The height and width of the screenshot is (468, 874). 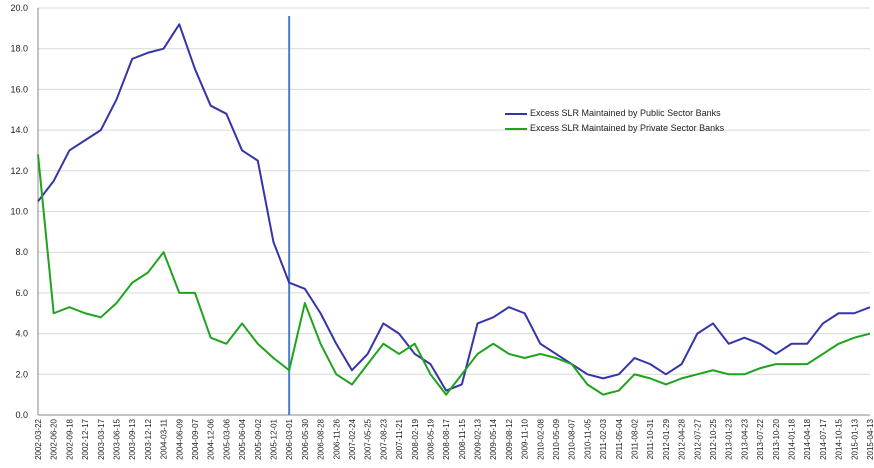 I want to click on x-tick-label: 2003-03-17, so click(x=101, y=438).